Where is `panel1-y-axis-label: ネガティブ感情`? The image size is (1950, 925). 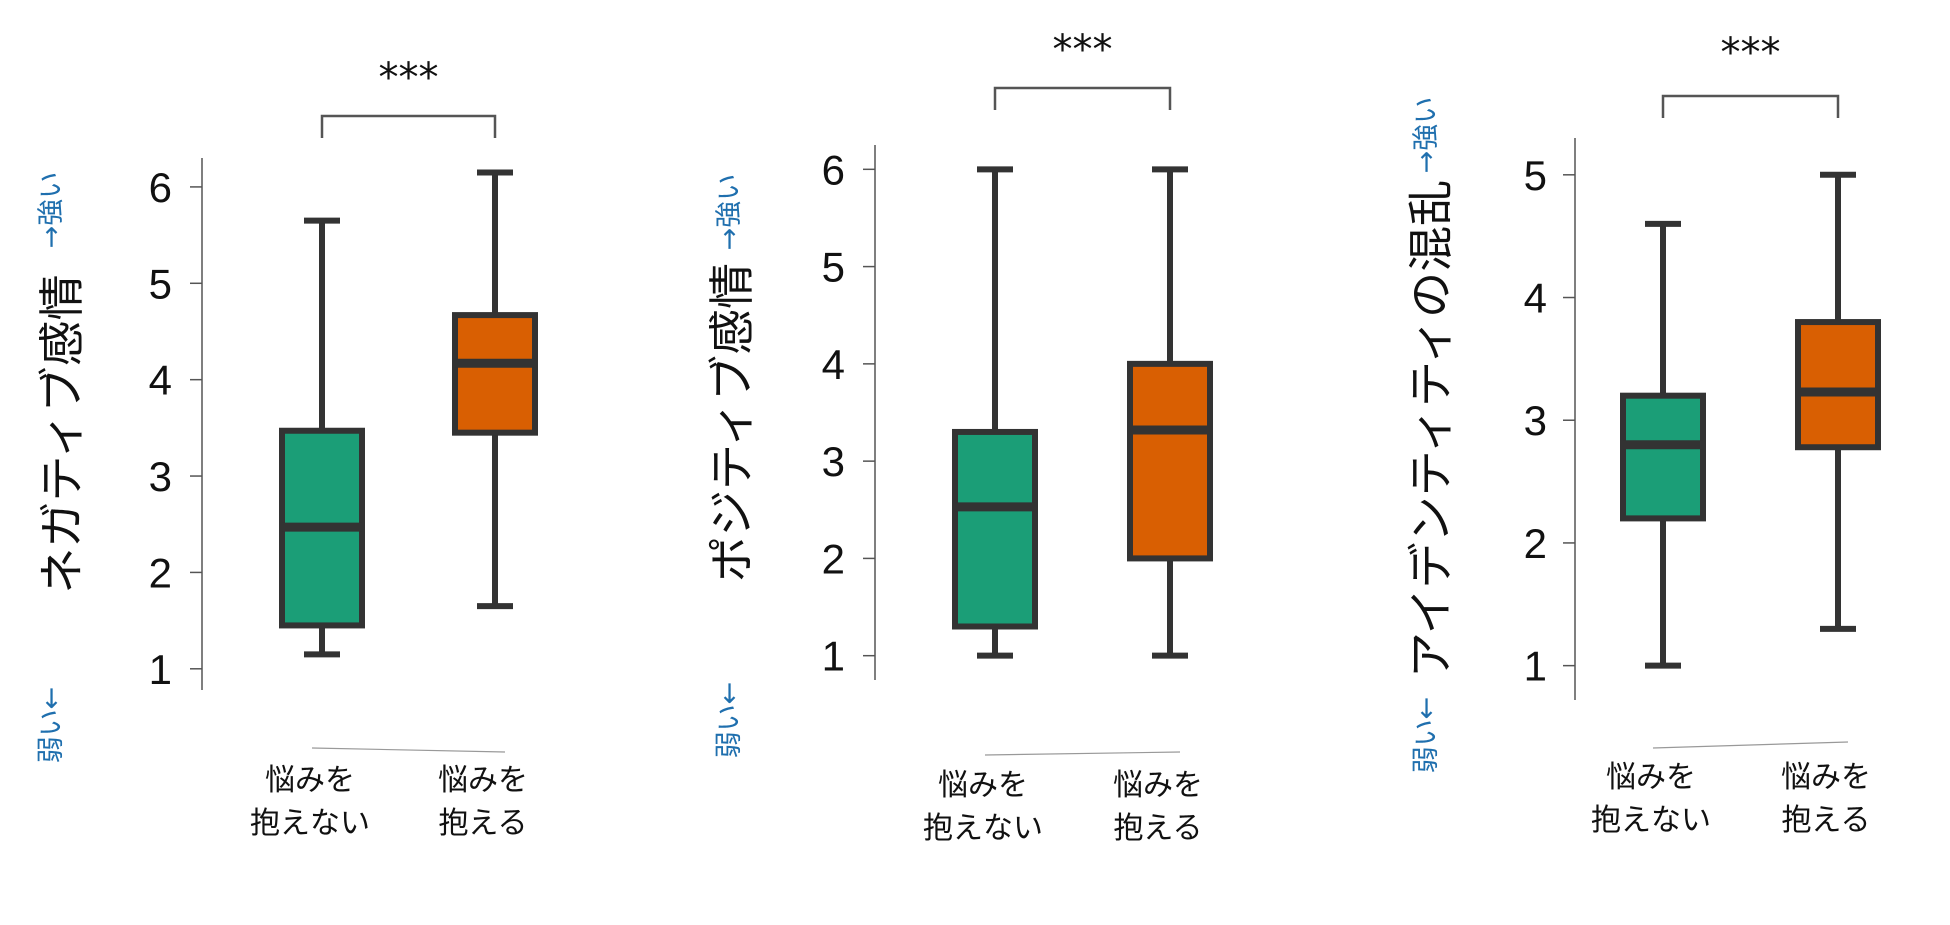 panel1-y-axis-label: ネガティブ感情 is located at coordinates (62, 433).